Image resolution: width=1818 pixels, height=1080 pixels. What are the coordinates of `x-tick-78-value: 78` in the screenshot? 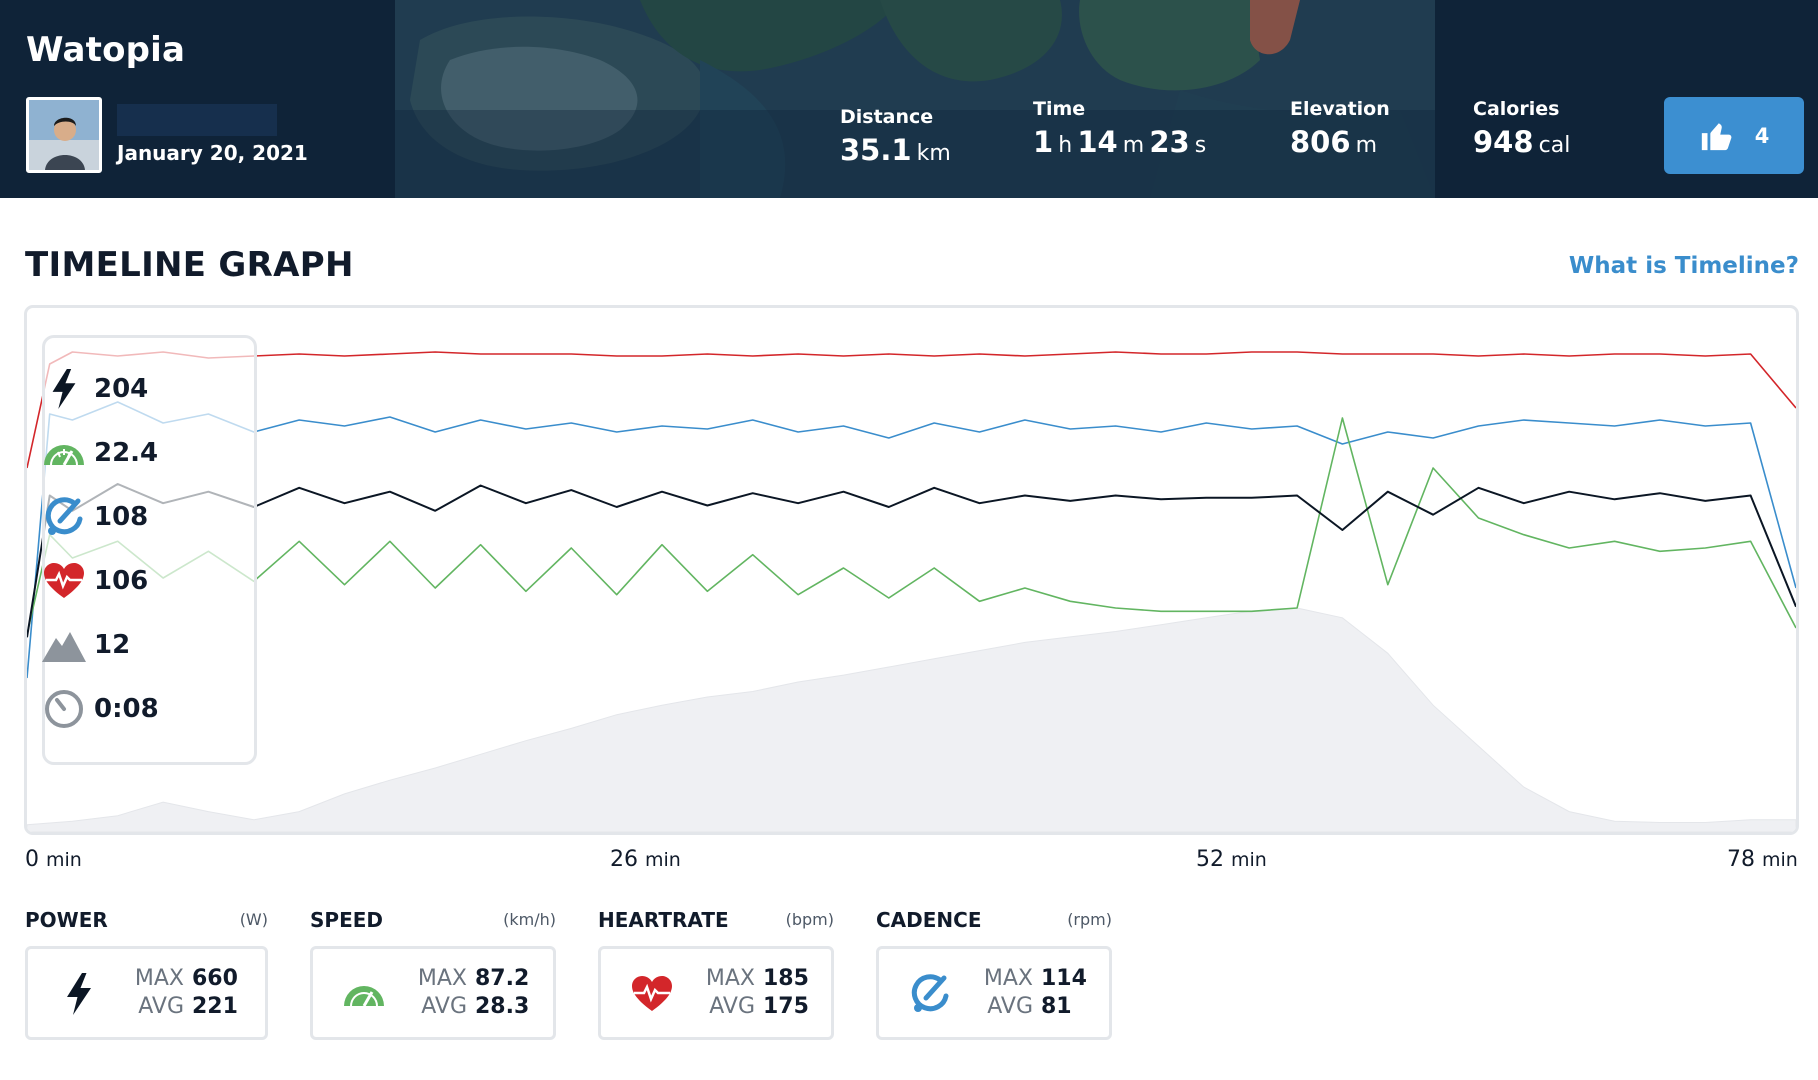 It's located at (1741, 859).